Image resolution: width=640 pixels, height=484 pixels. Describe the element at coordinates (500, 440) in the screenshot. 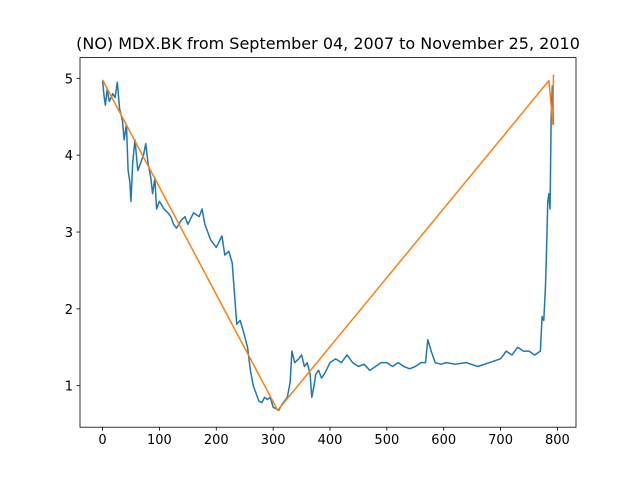

I see `x-tick-label: 700` at that location.